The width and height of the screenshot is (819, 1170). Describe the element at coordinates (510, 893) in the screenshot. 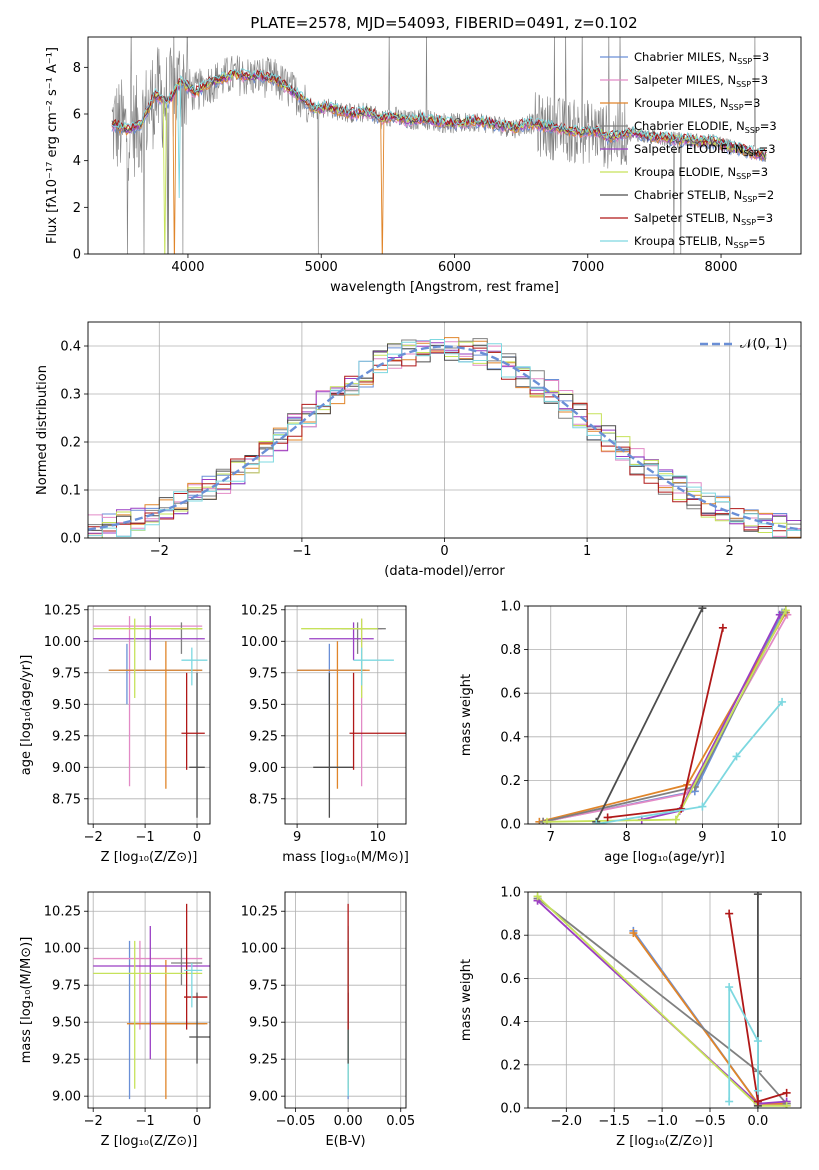

I see `y-tick-label: 1.0` at that location.